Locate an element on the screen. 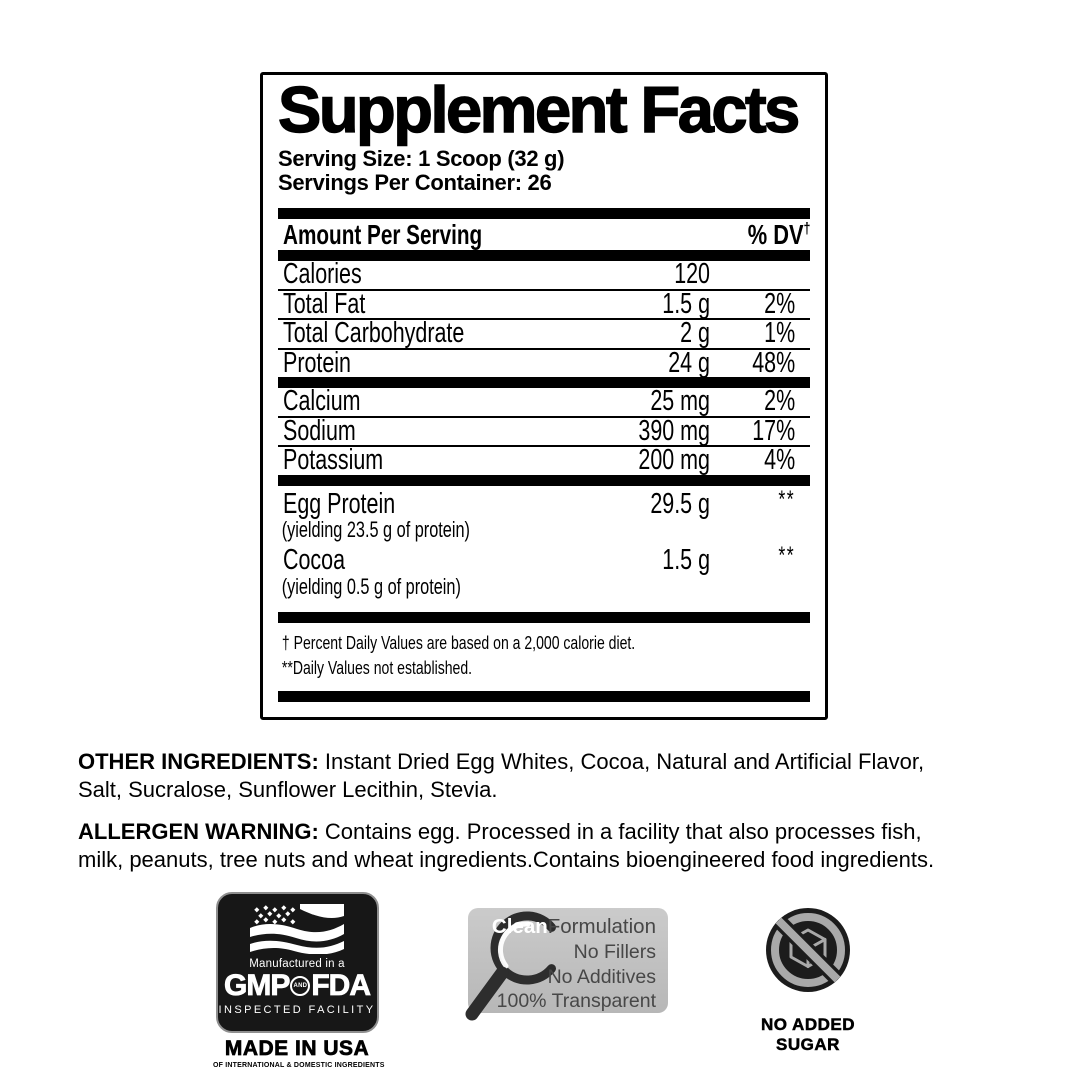 Image resolution: width=1080 pixels, height=1080 pixels. allergen-warning-label: ALLERGEN WARNING: is located at coordinates (198, 831).